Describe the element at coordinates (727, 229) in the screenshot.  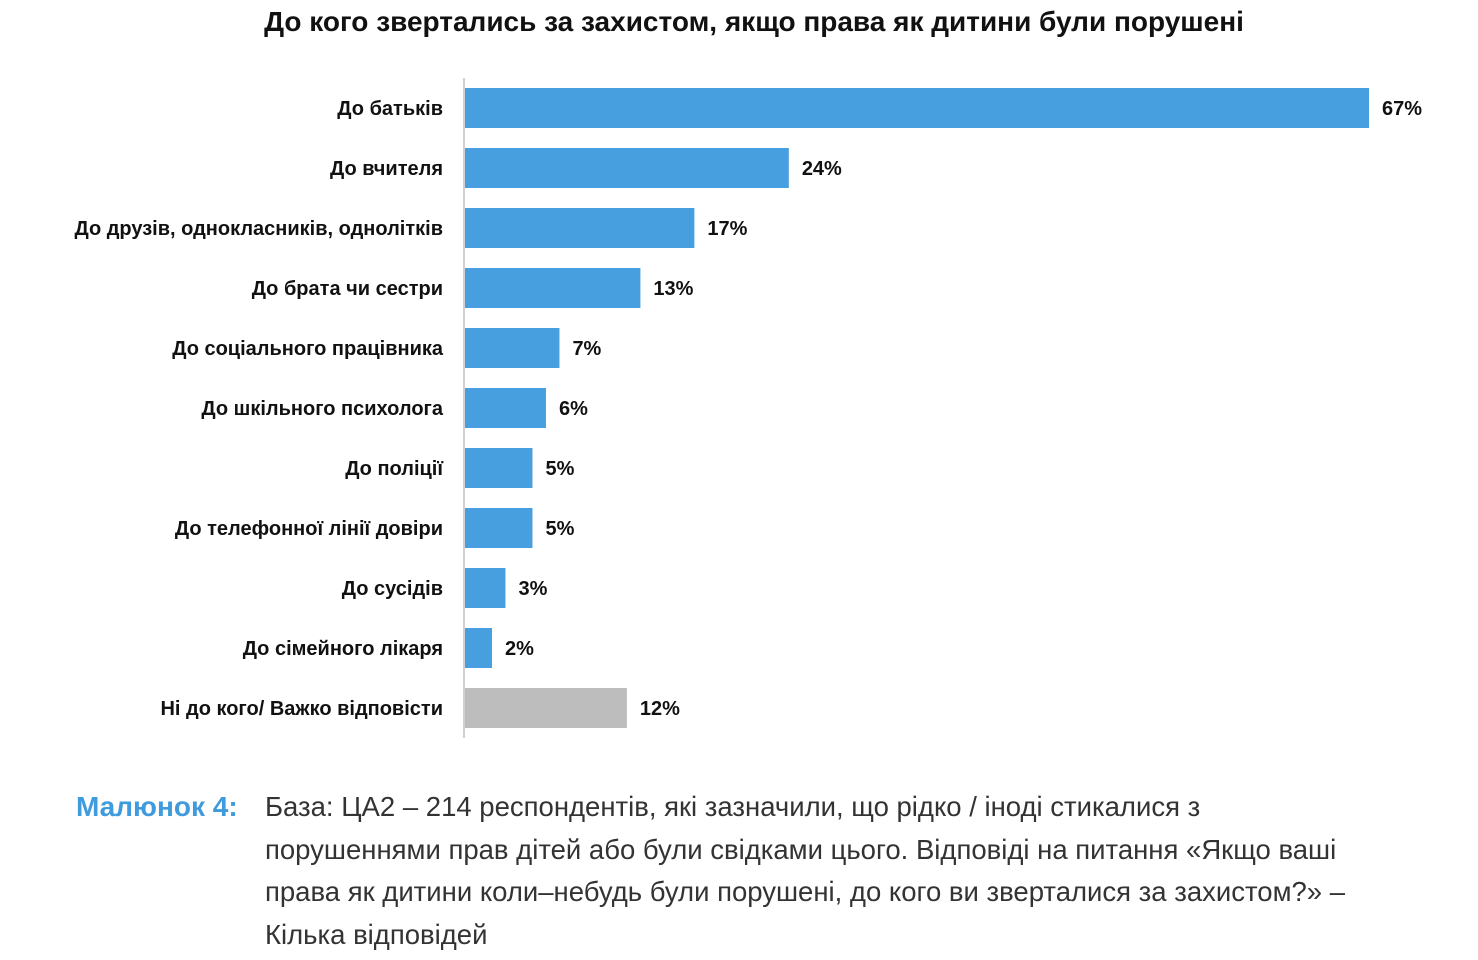
I see `value-label: 17%` at that location.